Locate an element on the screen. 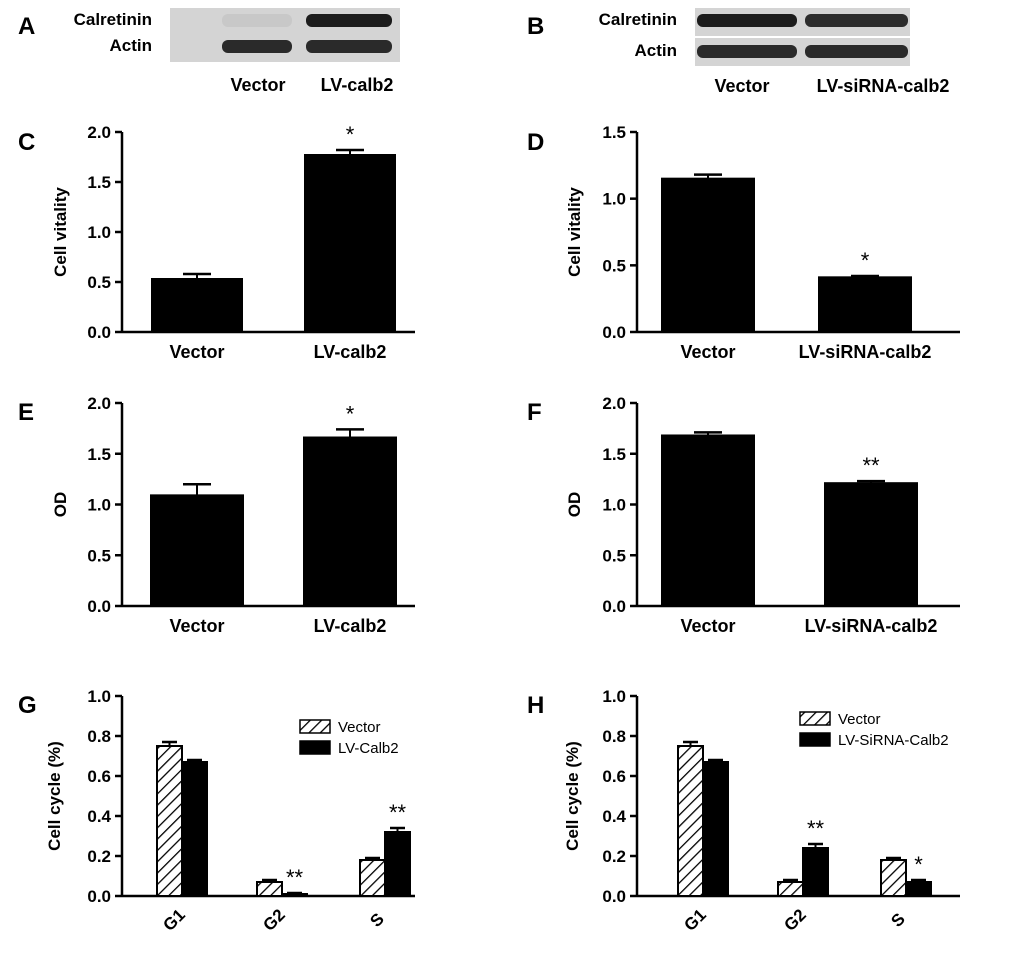 Image resolution: width=1020 pixels, height=964 pixels. blot-panel-B: B Calretinin Actin Vector LV-siRNA-calb2 is located at coordinates (738, 52).